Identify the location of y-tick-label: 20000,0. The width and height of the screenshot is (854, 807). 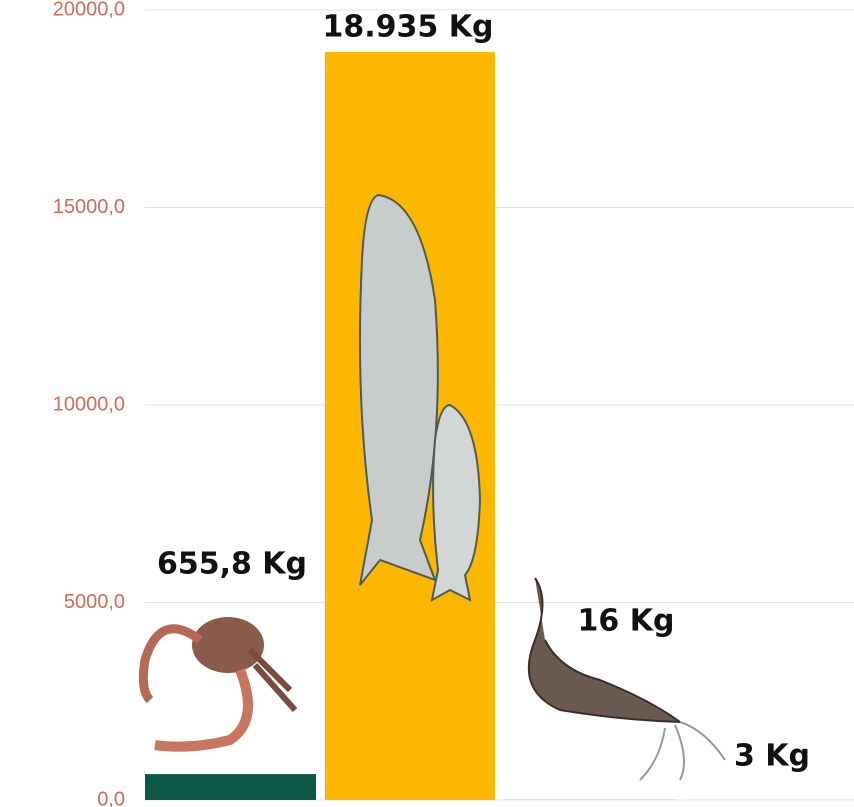
(89, 10).